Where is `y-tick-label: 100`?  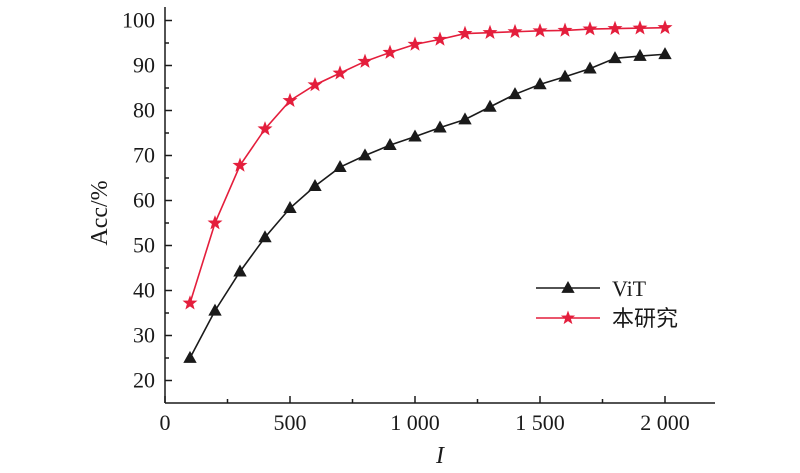
y-tick-label: 100 is located at coordinates (138, 20).